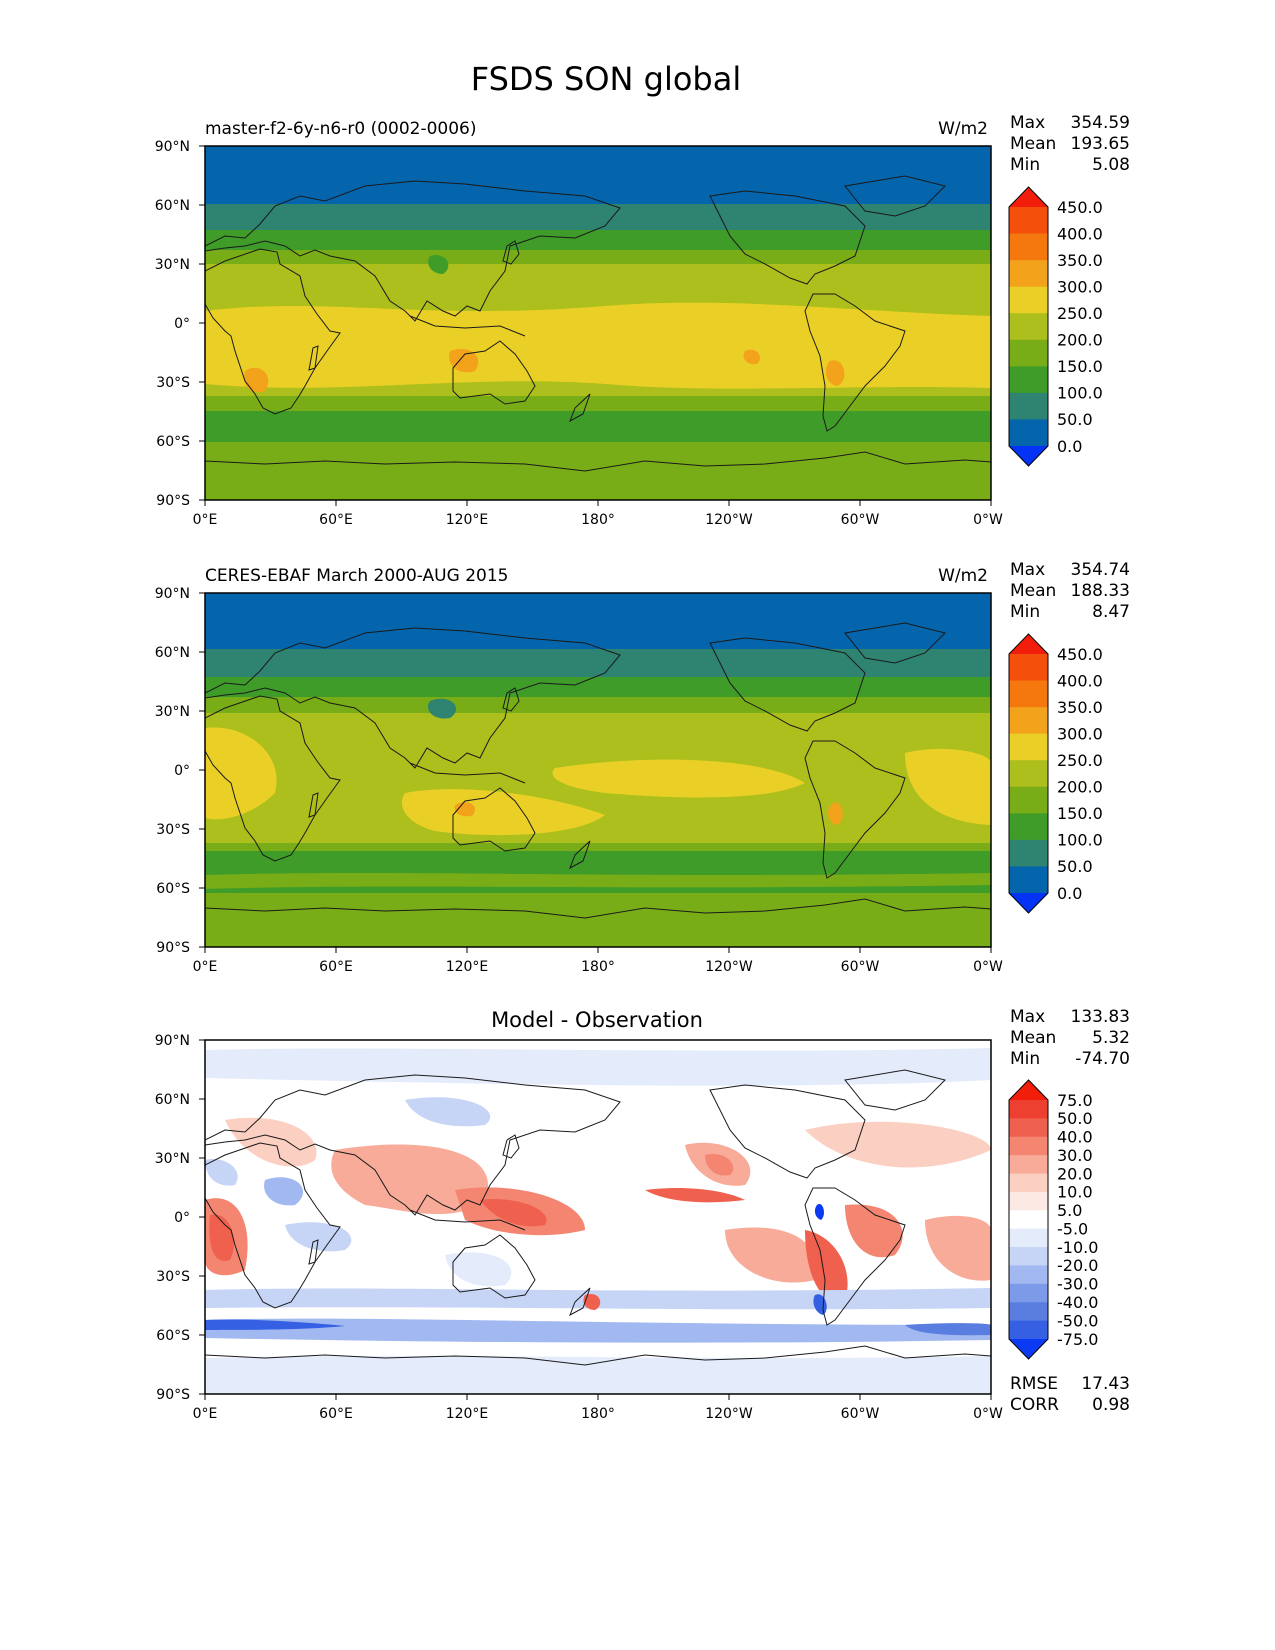 This screenshot has width=1275, height=1650. I want to click on colorbar-level-label: 250.0, so click(1080, 313).